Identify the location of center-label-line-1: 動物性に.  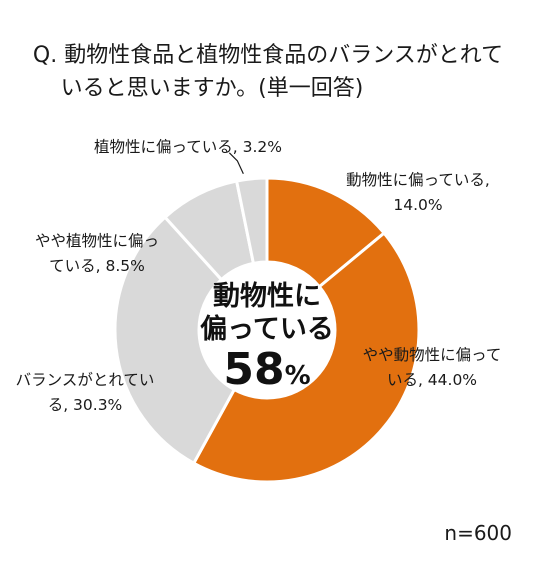
(267, 296).